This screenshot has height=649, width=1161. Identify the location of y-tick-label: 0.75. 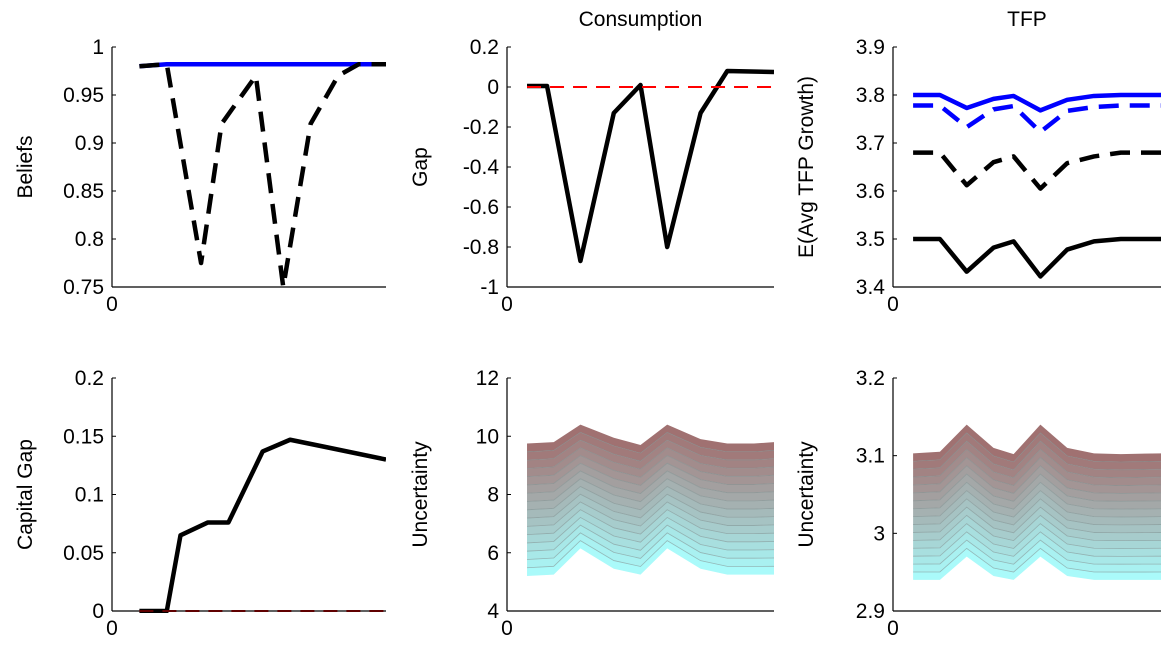
(83, 287).